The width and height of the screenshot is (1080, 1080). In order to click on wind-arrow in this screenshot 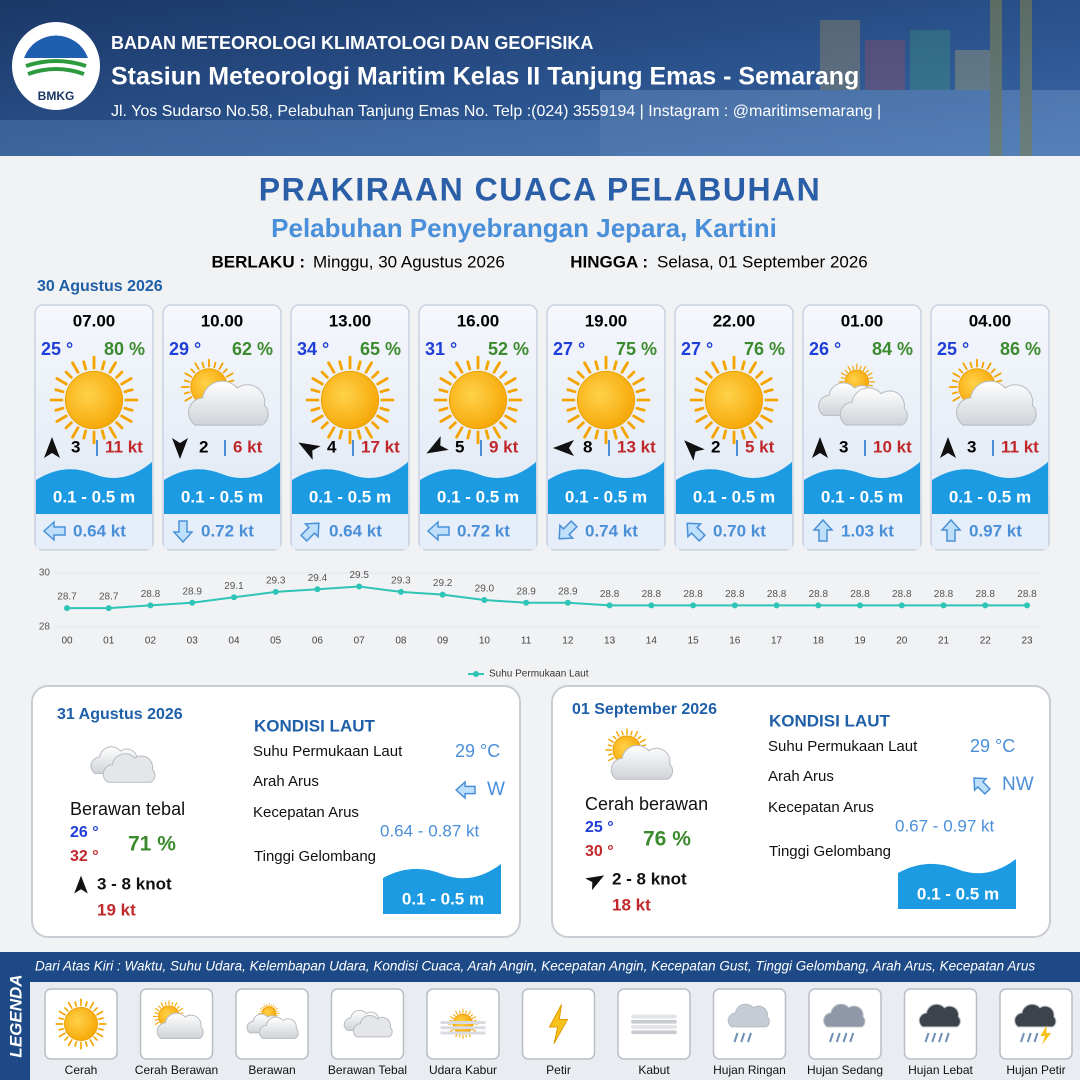, I will do `click(81, 884)`.